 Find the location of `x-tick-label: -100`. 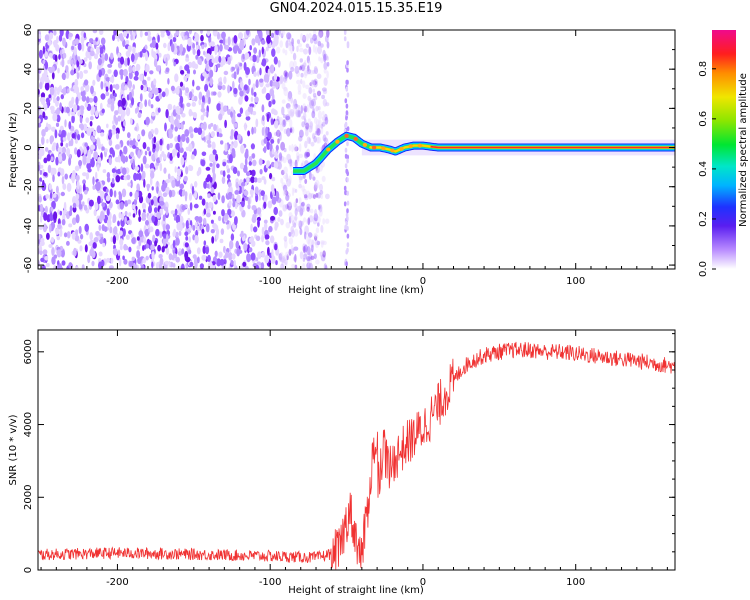

x-tick-label: -100 is located at coordinates (270, 582).